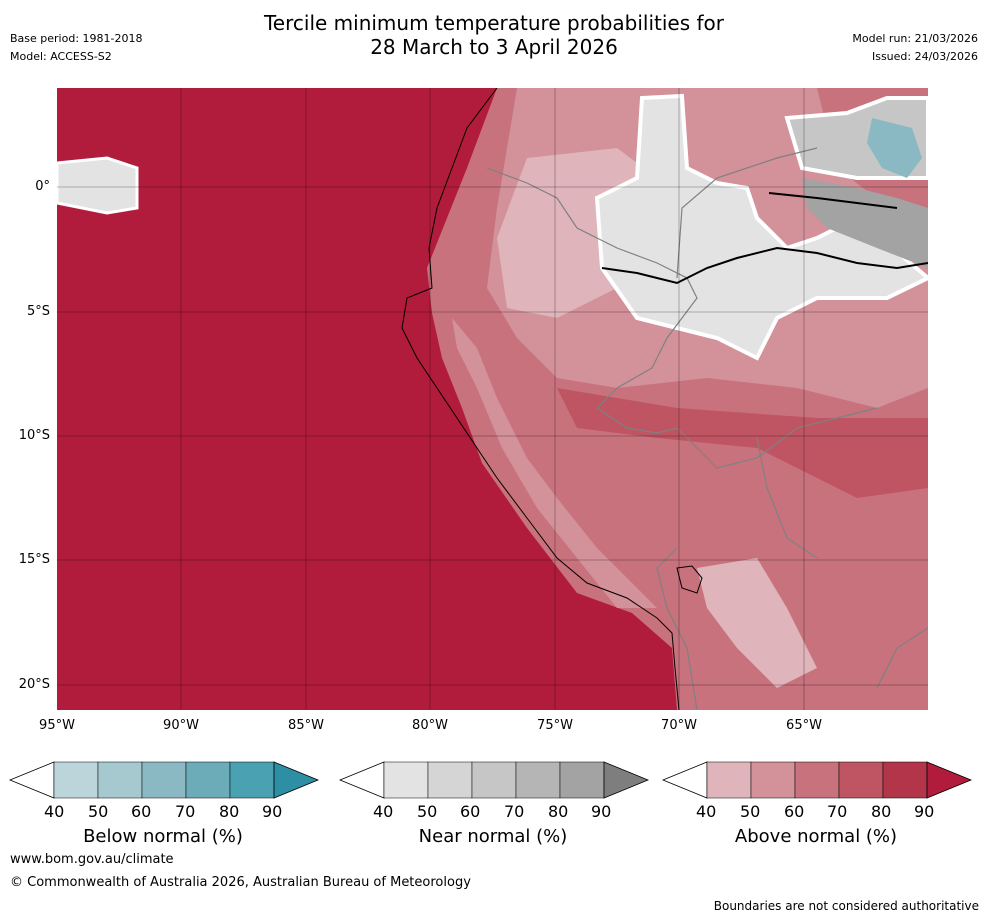 This screenshot has width=988, height=919. Describe the element at coordinates (181, 725) in the screenshot. I see `lon-label-90w: 90°W` at that location.